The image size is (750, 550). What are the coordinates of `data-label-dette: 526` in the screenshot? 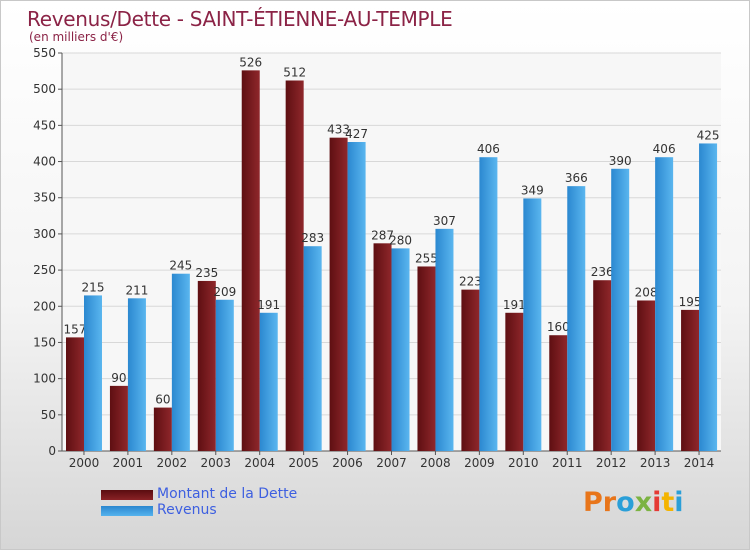 It's located at (250, 62).